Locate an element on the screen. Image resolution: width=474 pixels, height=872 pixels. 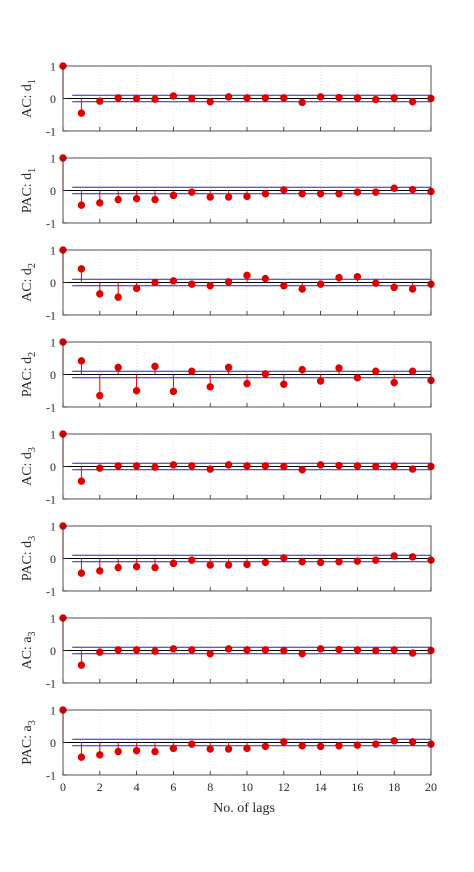
panel-8-xtick-label-3: 6 is located at coordinates (173, 787).